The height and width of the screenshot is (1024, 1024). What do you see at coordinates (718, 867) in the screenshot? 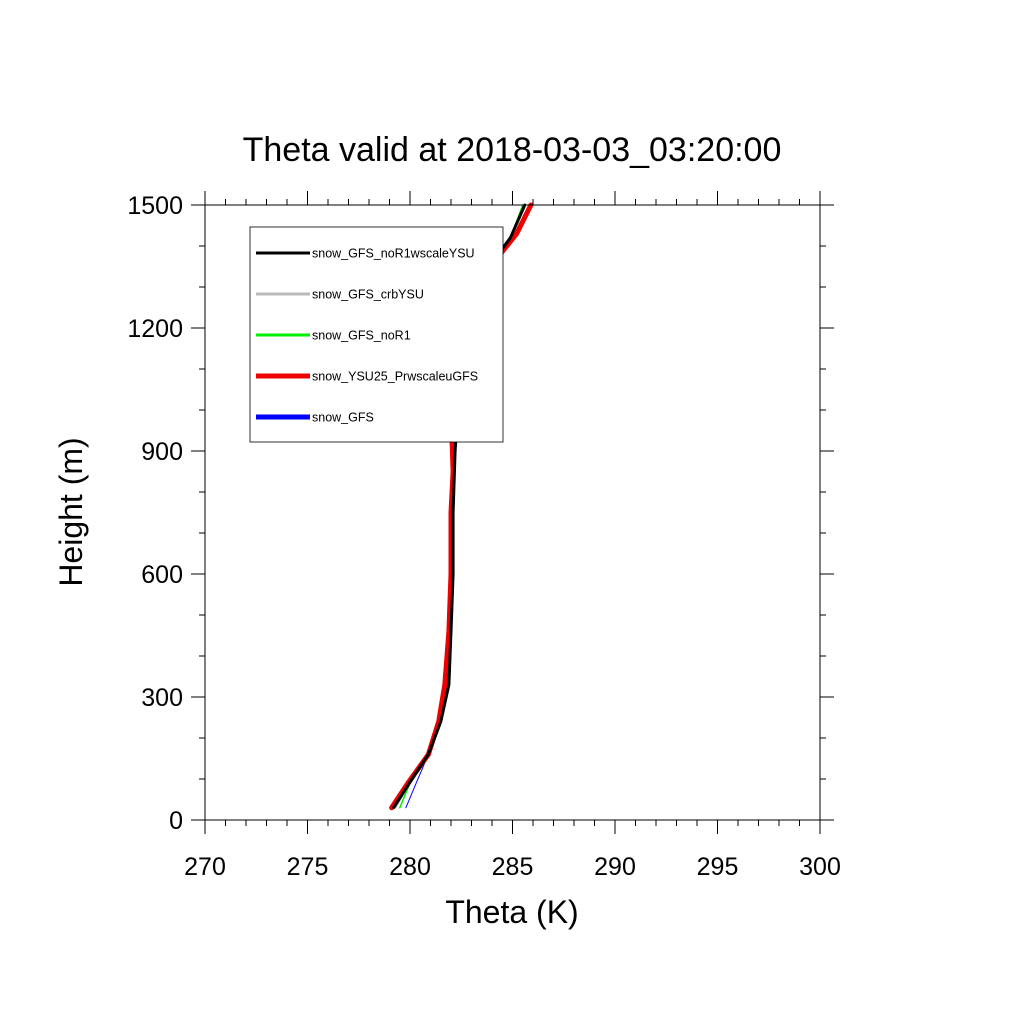
I see `x-tick-label: 295` at bounding box center [718, 867].